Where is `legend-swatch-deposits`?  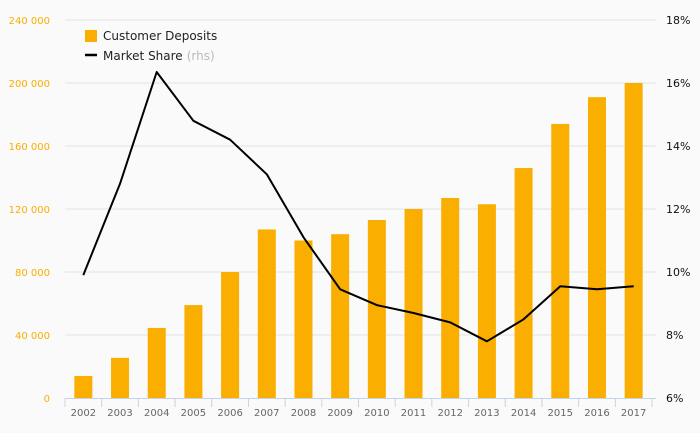
legend-swatch-deposits is located at coordinates (91, 36).